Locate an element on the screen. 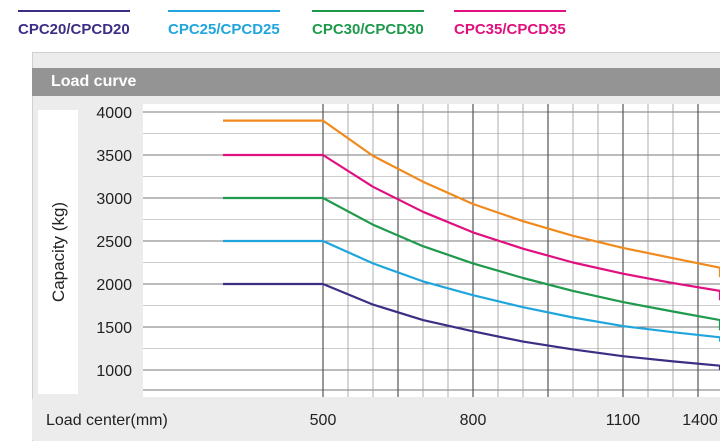 Image resolution: width=720 pixels, height=441 pixels. legend-item-cpc25: CPC25/CPCD25 is located at coordinates (224, 24).